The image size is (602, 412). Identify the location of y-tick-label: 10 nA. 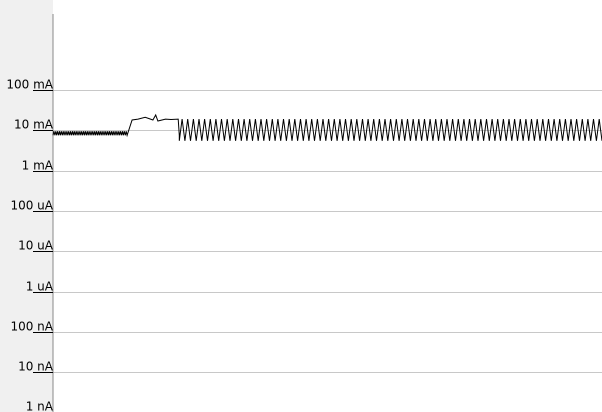
(36, 367).